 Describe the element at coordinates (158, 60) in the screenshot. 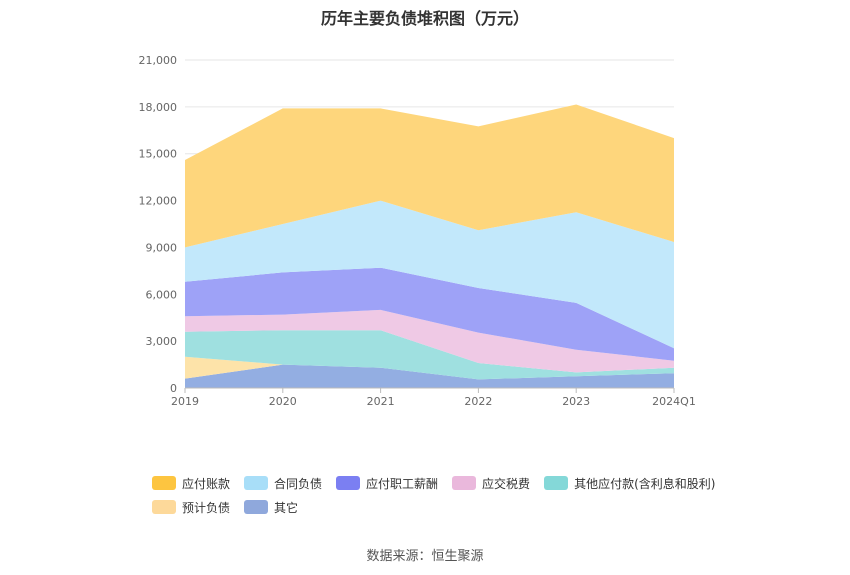

I see `y-tick-label: 21,000` at that location.